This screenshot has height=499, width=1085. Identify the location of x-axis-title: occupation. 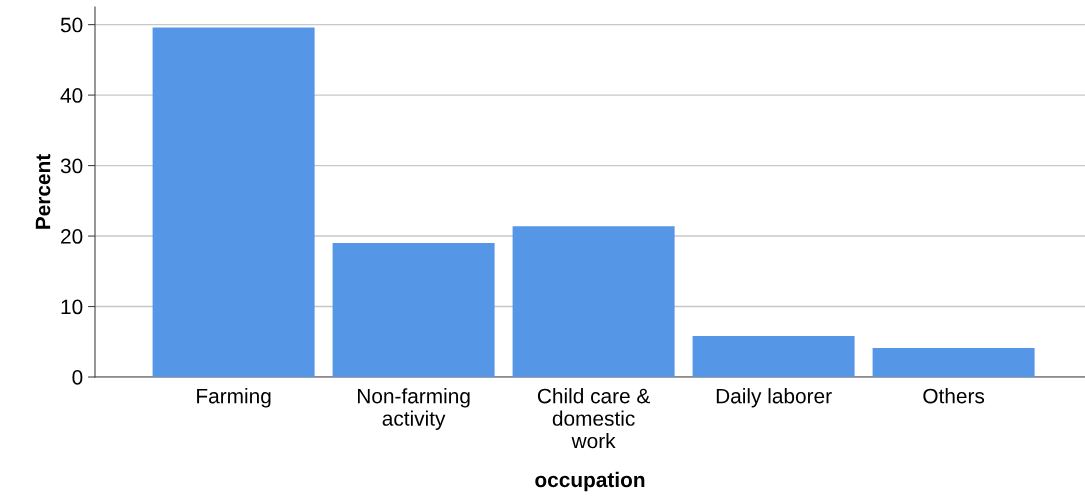
(590, 481).